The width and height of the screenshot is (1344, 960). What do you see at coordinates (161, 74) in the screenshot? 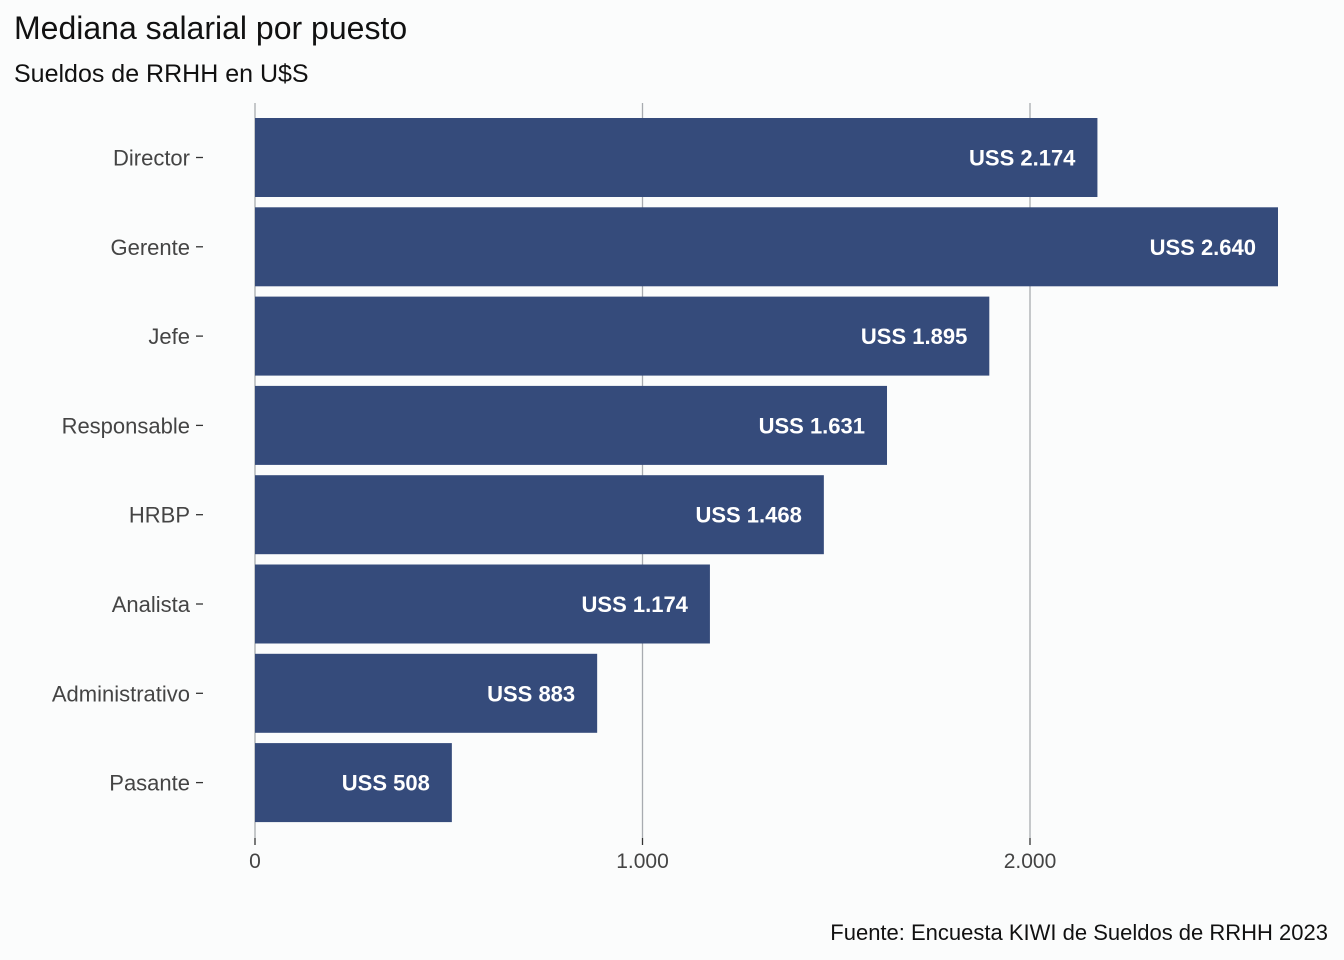
I see `chart-subtitle: Sueldos de RRHH en U$S` at bounding box center [161, 74].